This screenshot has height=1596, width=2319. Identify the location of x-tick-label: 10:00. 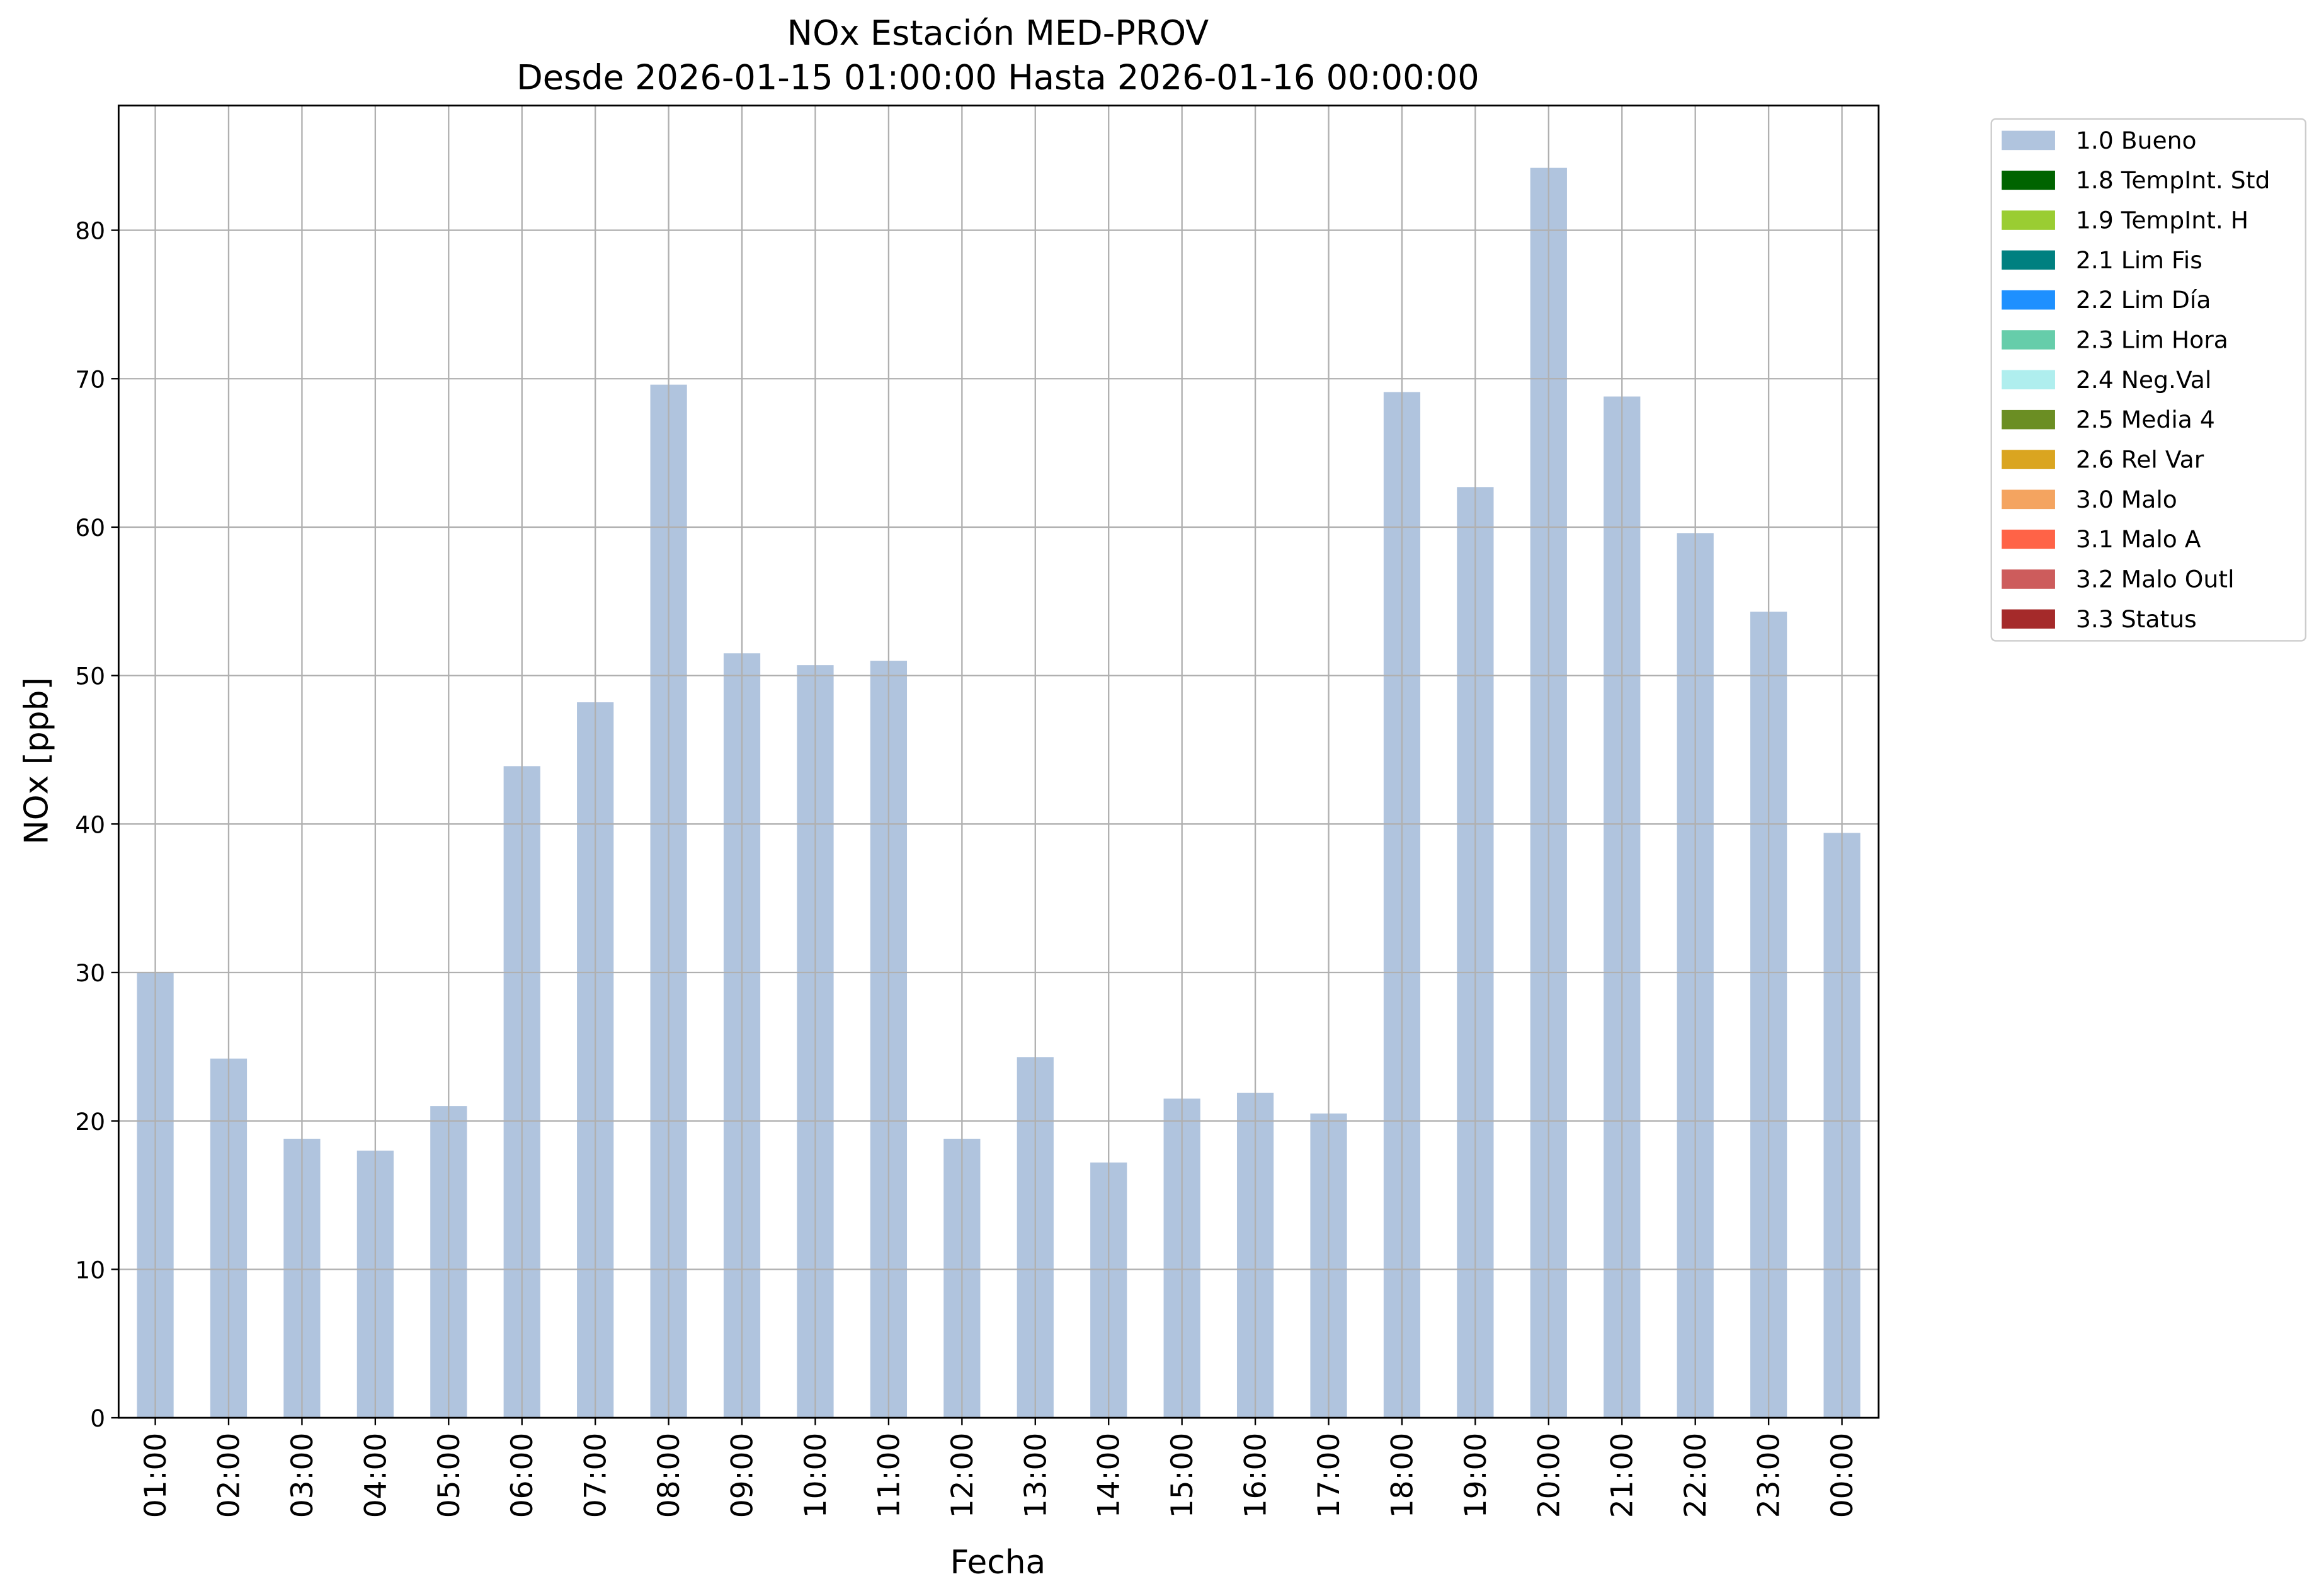
(816, 1476).